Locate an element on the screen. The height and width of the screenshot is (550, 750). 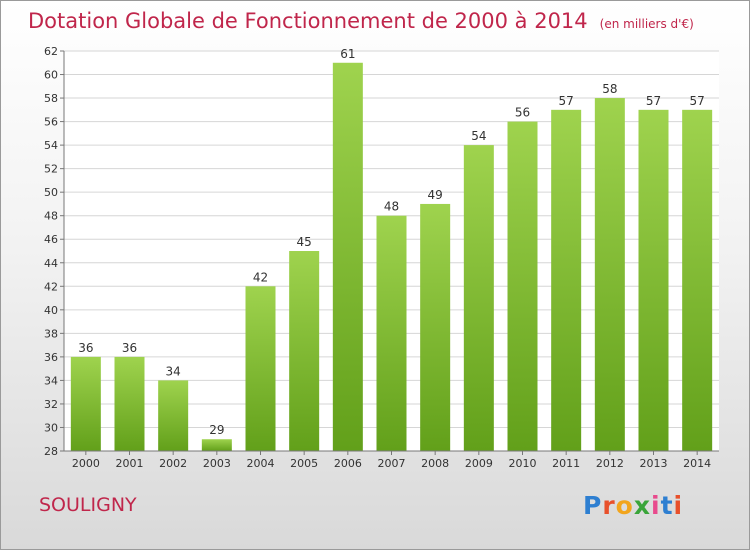
data-label-2004: 42 is located at coordinates (260, 277).